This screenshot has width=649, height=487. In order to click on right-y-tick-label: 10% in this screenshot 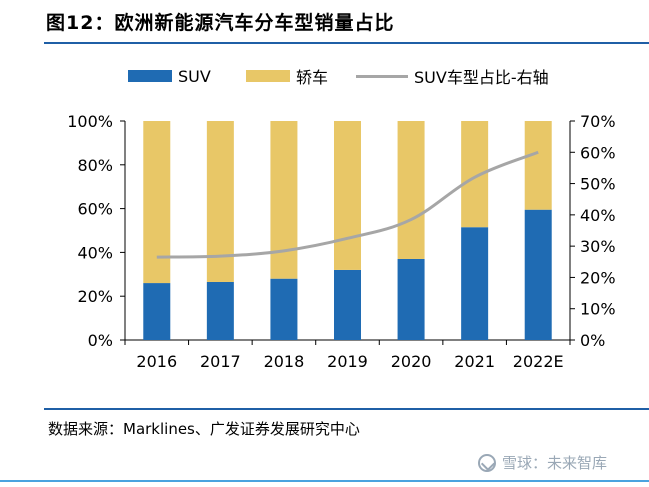, I will do `click(598, 309)`.